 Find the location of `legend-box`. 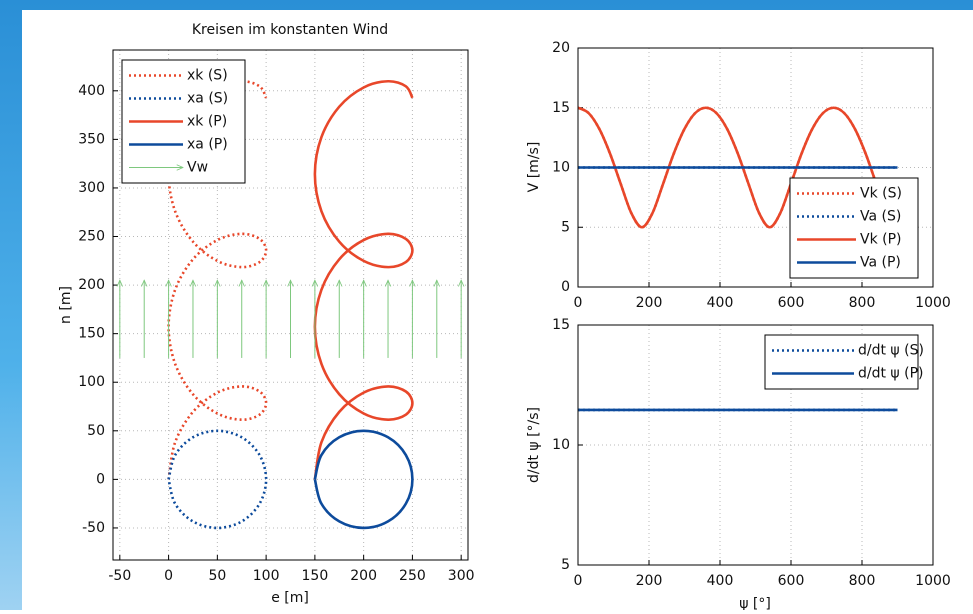

legend-box is located at coordinates (841, 362).